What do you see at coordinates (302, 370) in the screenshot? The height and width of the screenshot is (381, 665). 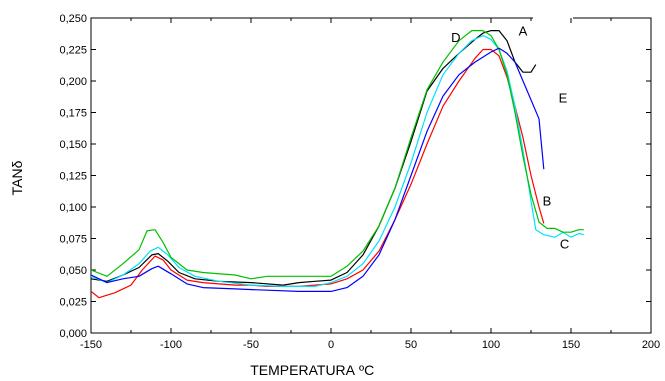 I see `x-axis-label: TEMPERATURA` at bounding box center [302, 370].